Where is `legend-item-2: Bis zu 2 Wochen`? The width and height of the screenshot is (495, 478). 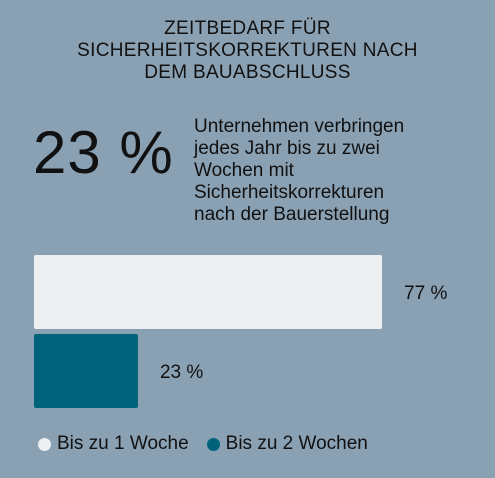
legend-item-2: Bis zu 2 Wochen is located at coordinates (287, 444).